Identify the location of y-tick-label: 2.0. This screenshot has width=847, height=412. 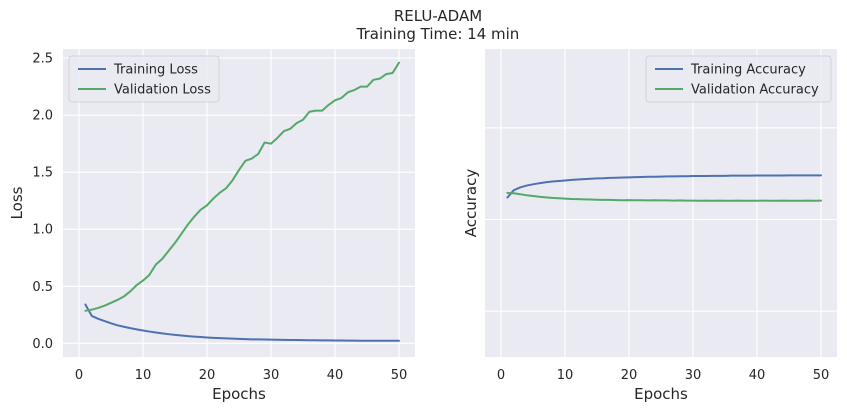
(42, 116).